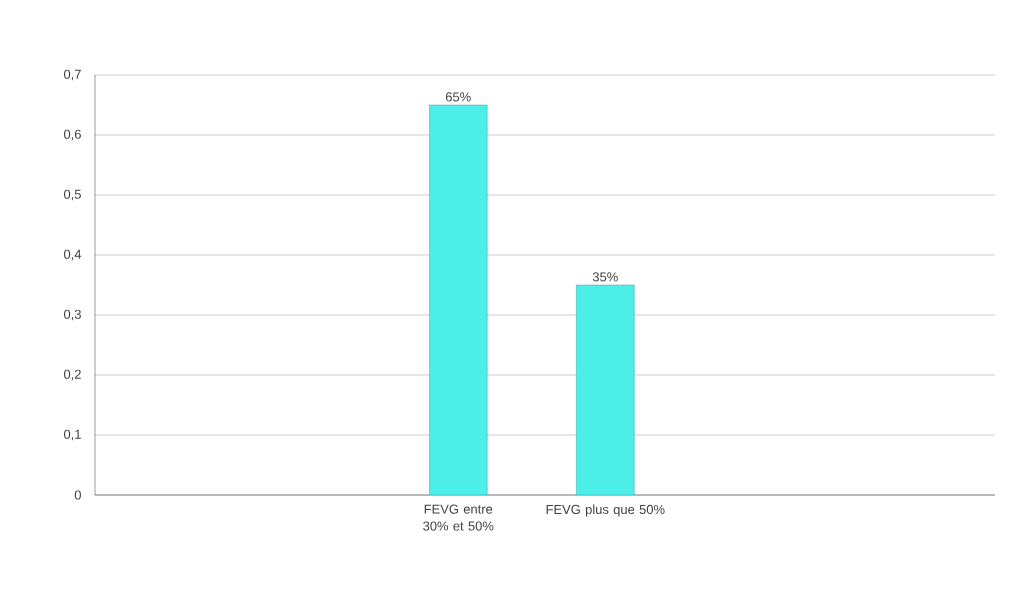 The image size is (1027, 596). What do you see at coordinates (72, 375) in the screenshot?
I see `y-tick-label: 0,2` at bounding box center [72, 375].